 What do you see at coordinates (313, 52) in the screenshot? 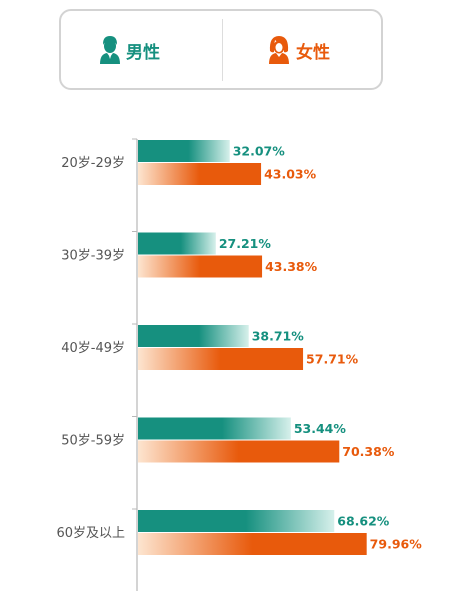
I see `legend-label-female: 女性` at bounding box center [313, 52].